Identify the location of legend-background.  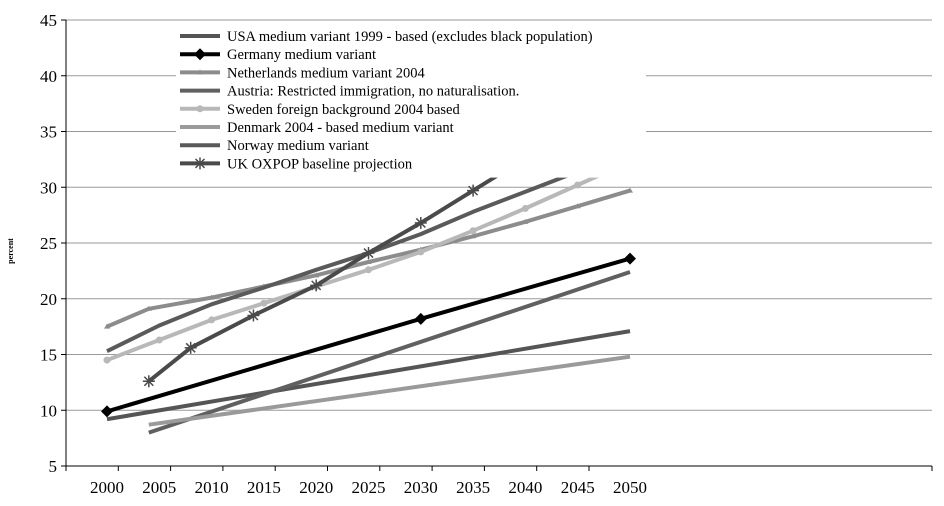
(411, 102).